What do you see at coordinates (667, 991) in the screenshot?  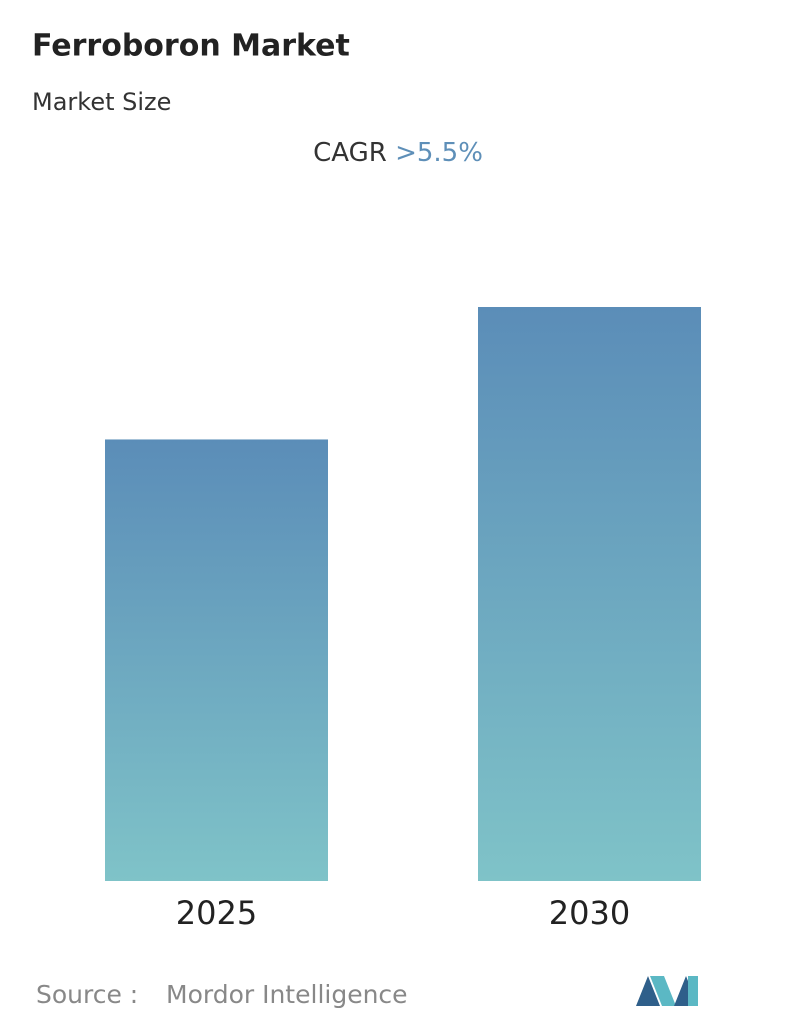 I see `logo` at bounding box center [667, 991].